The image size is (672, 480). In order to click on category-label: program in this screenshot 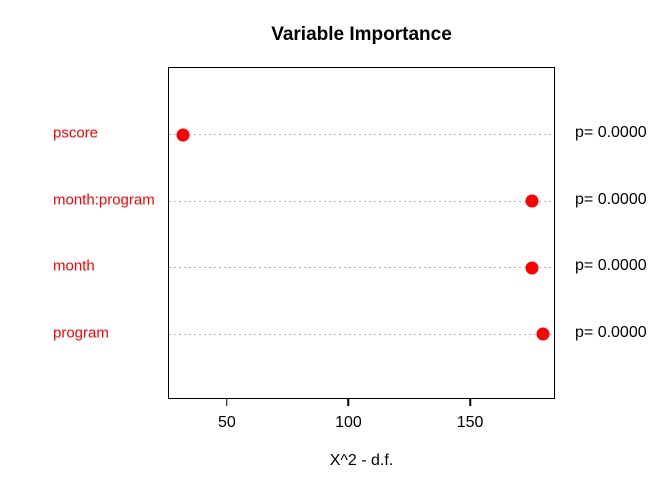, I will do `click(81, 333)`.